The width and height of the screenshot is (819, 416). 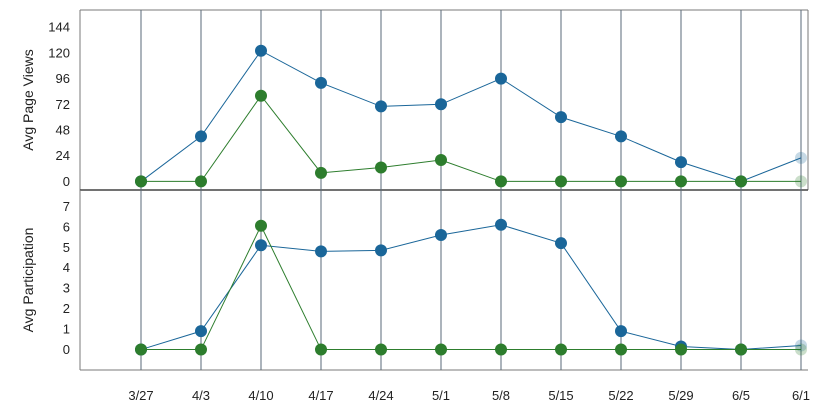 I want to click on x-tick-label: 5/15, so click(x=560, y=395).